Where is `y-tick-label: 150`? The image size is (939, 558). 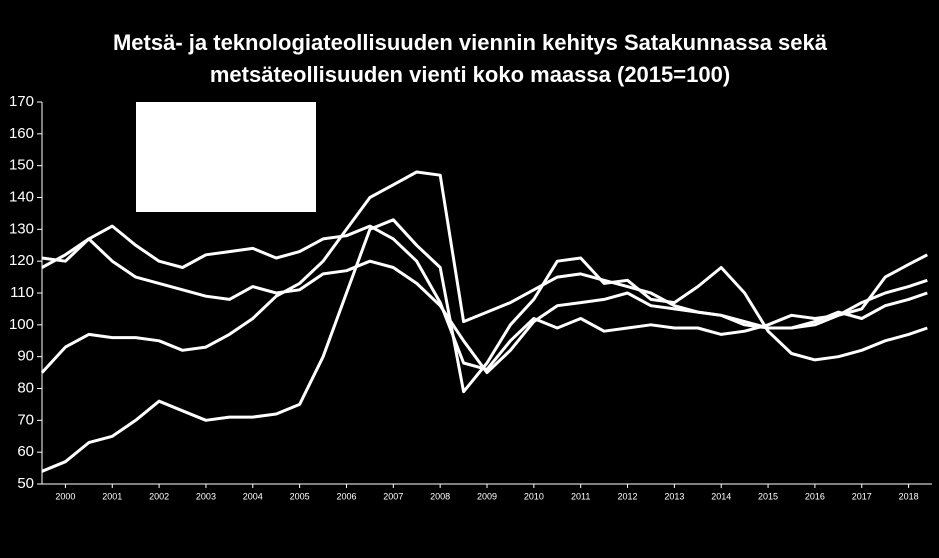
y-tick-label: 150 is located at coordinates (21, 165).